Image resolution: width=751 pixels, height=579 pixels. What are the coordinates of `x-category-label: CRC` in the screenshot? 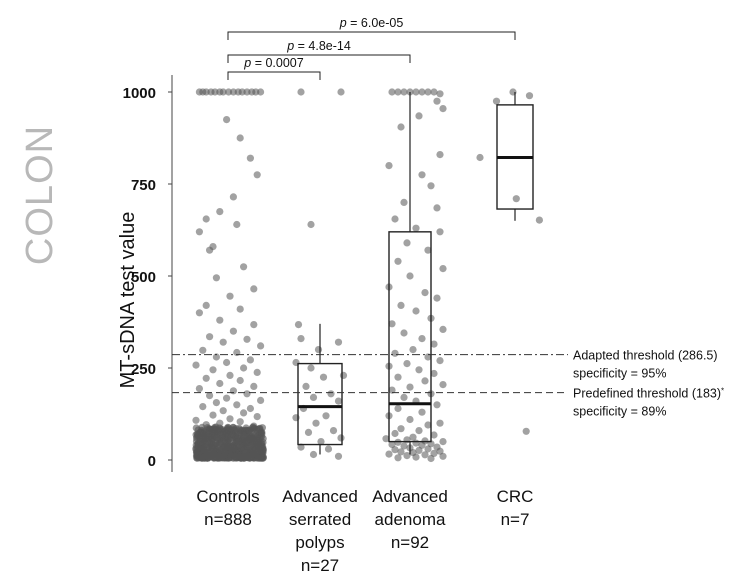 It's located at (515, 496).